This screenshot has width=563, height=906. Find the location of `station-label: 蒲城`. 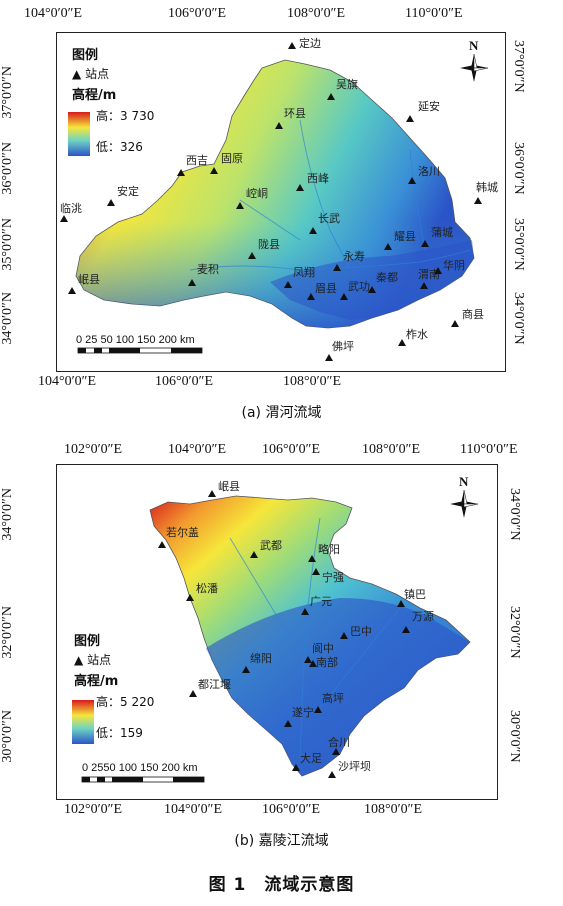

station-label: 蒲城 is located at coordinates (442, 232).